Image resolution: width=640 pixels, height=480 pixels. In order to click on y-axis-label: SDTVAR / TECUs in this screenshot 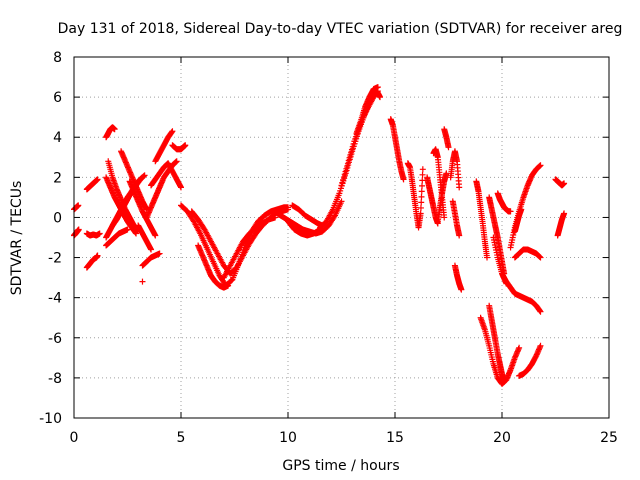, I will do `click(17, 238)`.